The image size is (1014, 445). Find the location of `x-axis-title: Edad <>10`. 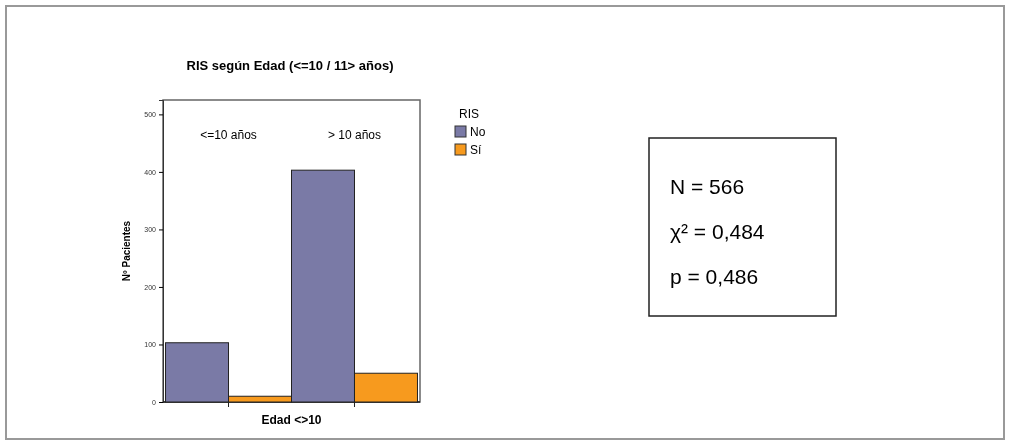

x-axis-title: Edad <>10 is located at coordinates (291, 420).